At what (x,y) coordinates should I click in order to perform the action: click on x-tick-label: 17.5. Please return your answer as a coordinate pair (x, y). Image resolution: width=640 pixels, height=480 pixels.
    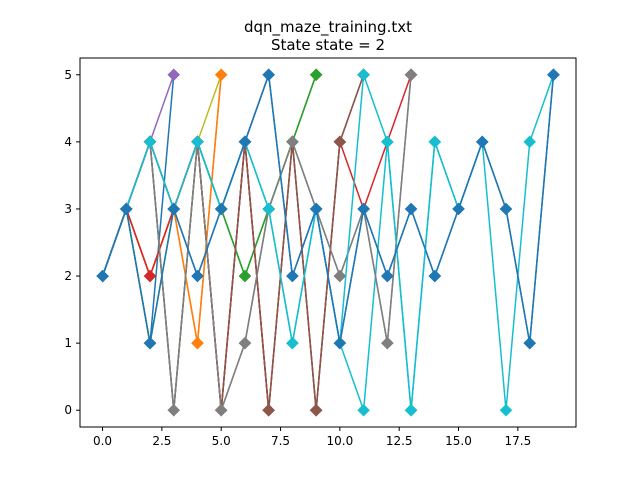
    Looking at the image, I should click on (517, 441).